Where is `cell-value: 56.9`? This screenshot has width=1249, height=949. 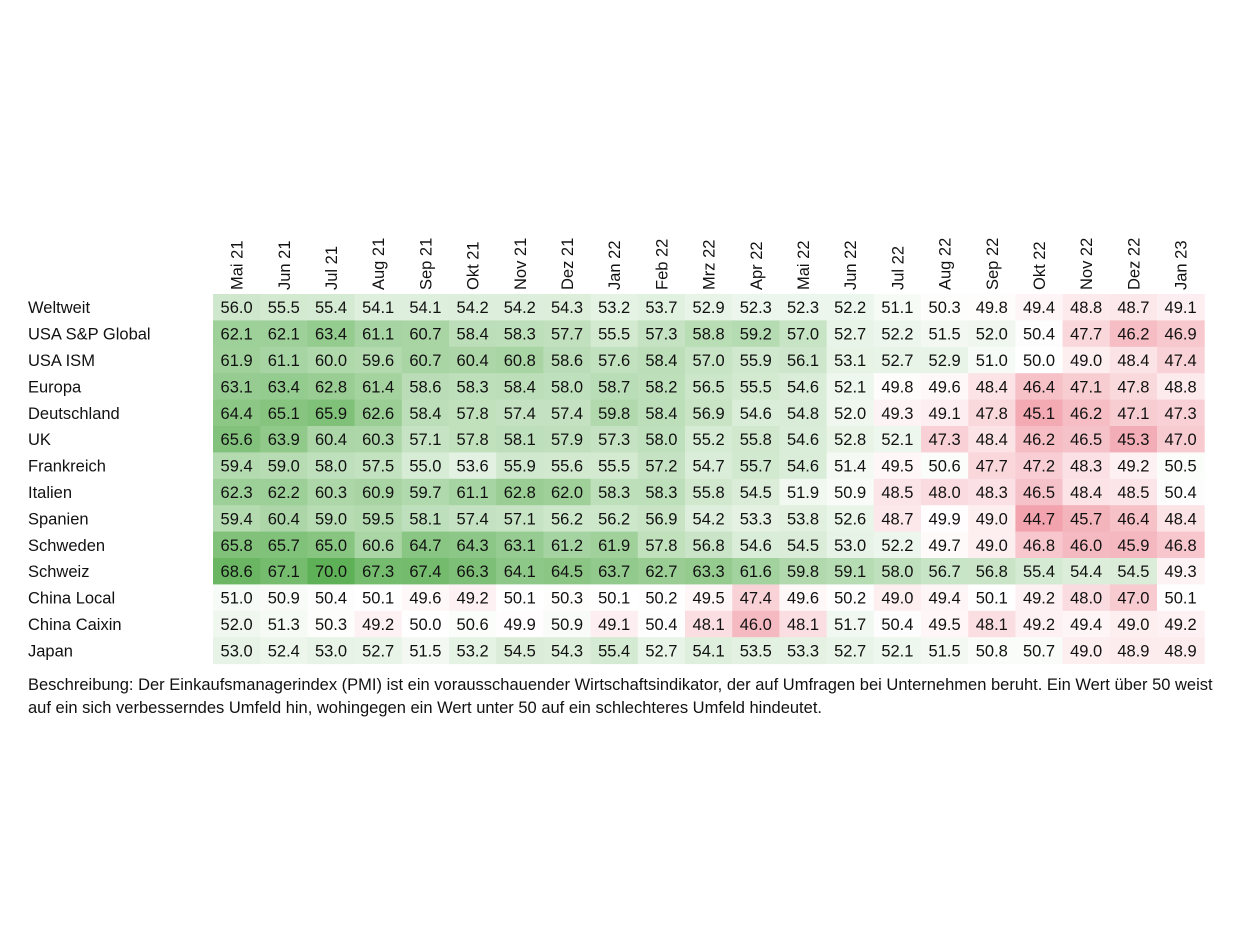
cell-value: 56.9 is located at coordinates (661, 519).